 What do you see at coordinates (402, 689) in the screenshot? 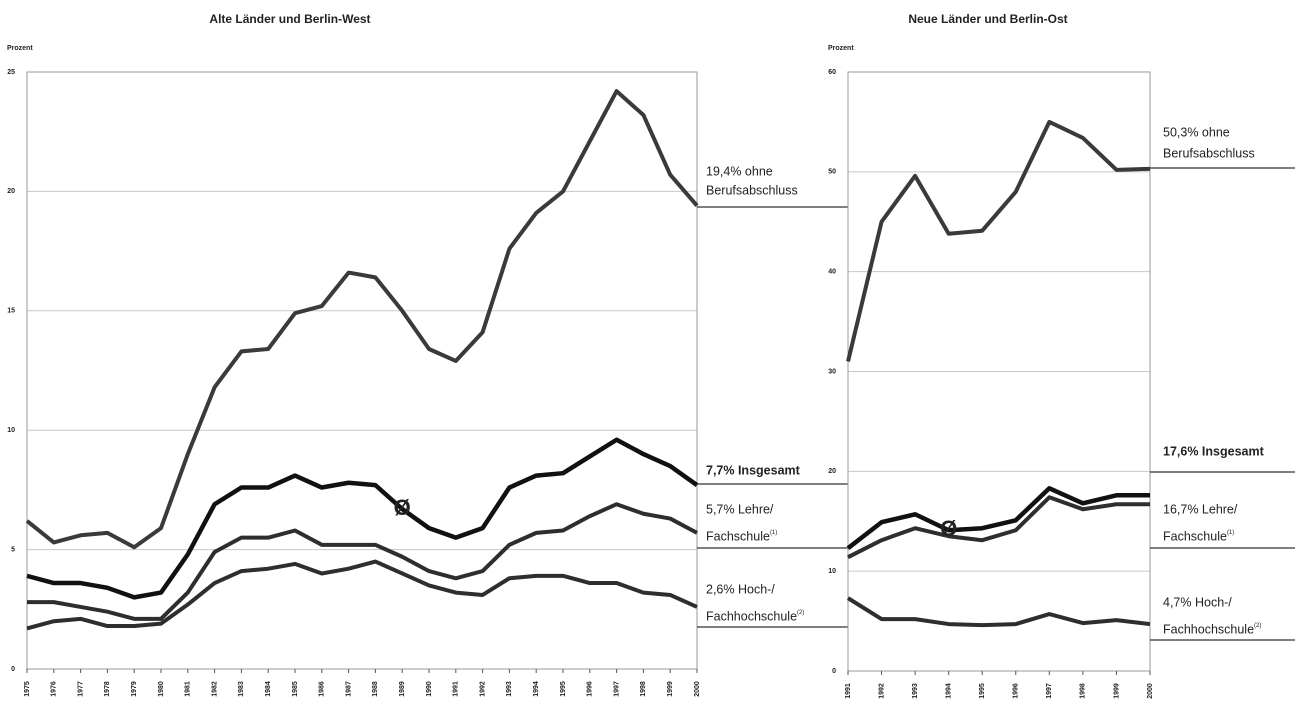
I see `x-tick-label: 1989` at bounding box center [402, 689].